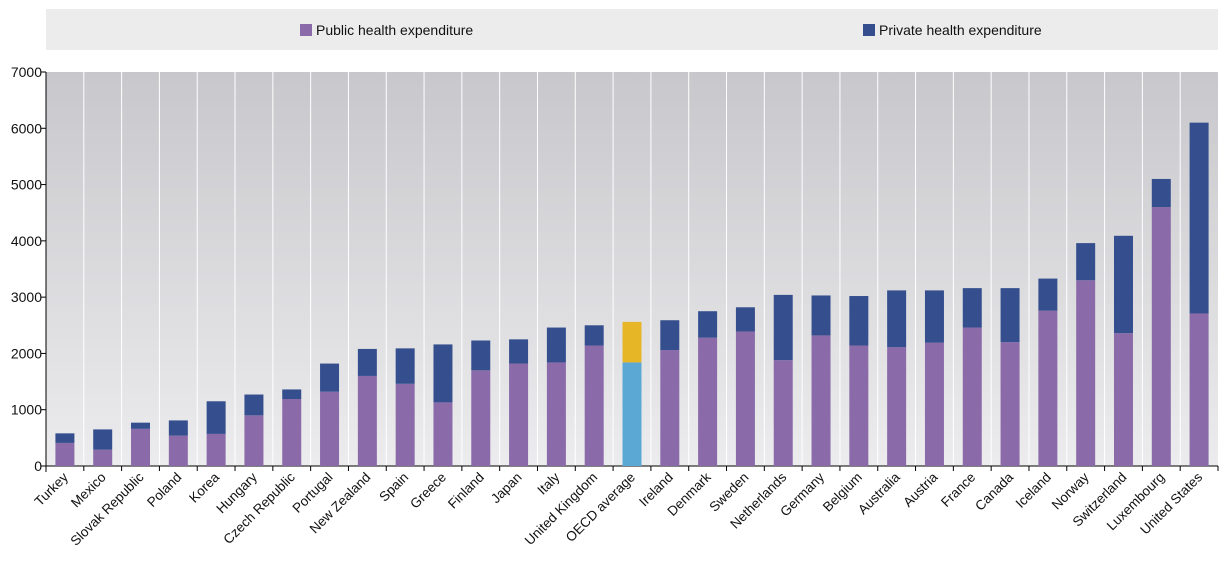 This screenshot has width=1230, height=562. What do you see at coordinates (204, 487) in the screenshot?
I see `x-tick-label: Korea` at bounding box center [204, 487].